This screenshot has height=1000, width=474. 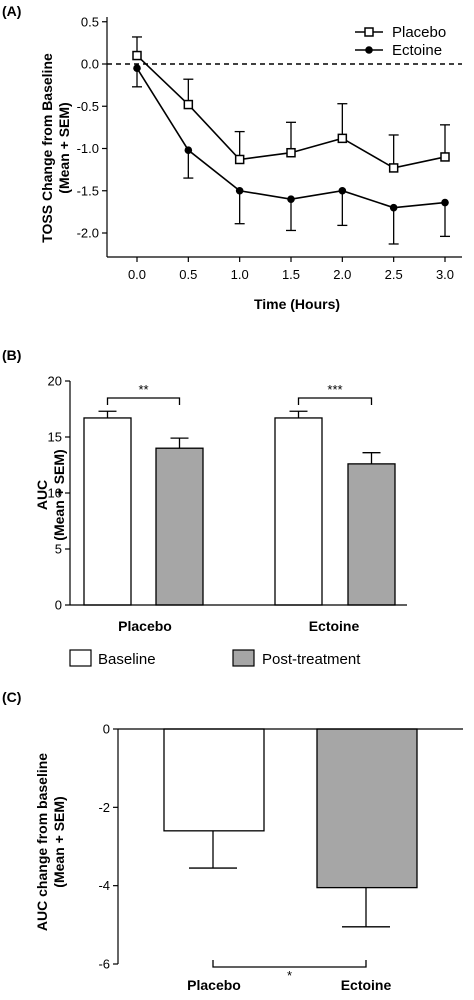 What do you see at coordinates (64, 147) in the screenshot?
I see `panel-a-y-label-2: (Mean + SEM)` at bounding box center [64, 147].